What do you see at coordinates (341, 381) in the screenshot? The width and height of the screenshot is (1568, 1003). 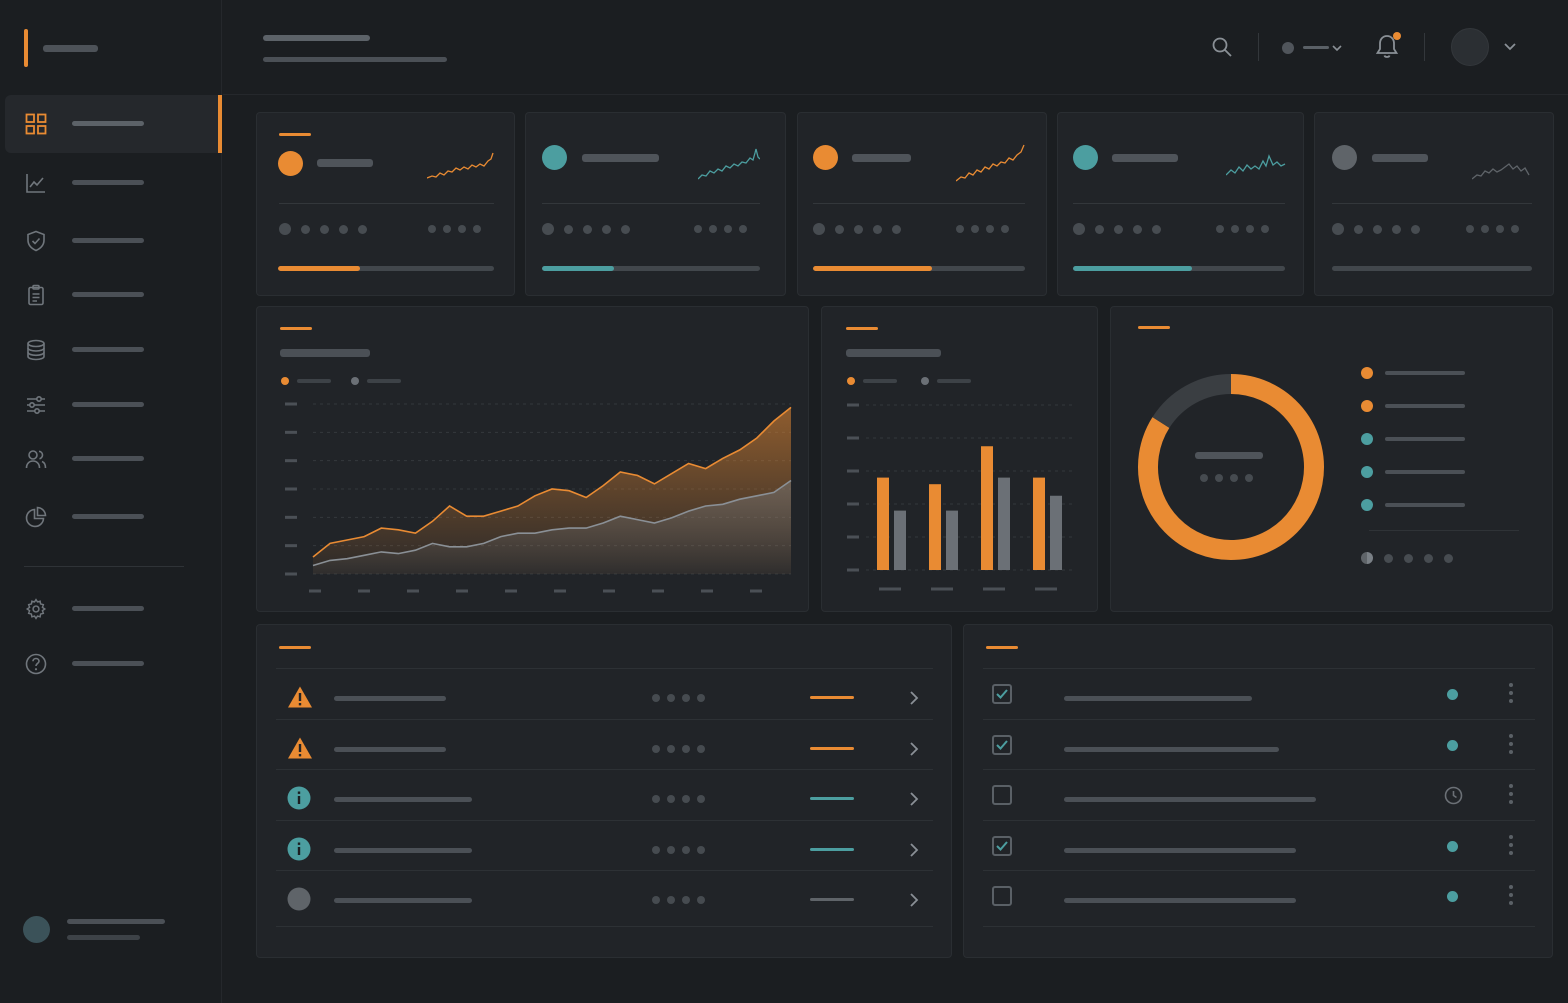 I see `chart-legend` at bounding box center [341, 381].